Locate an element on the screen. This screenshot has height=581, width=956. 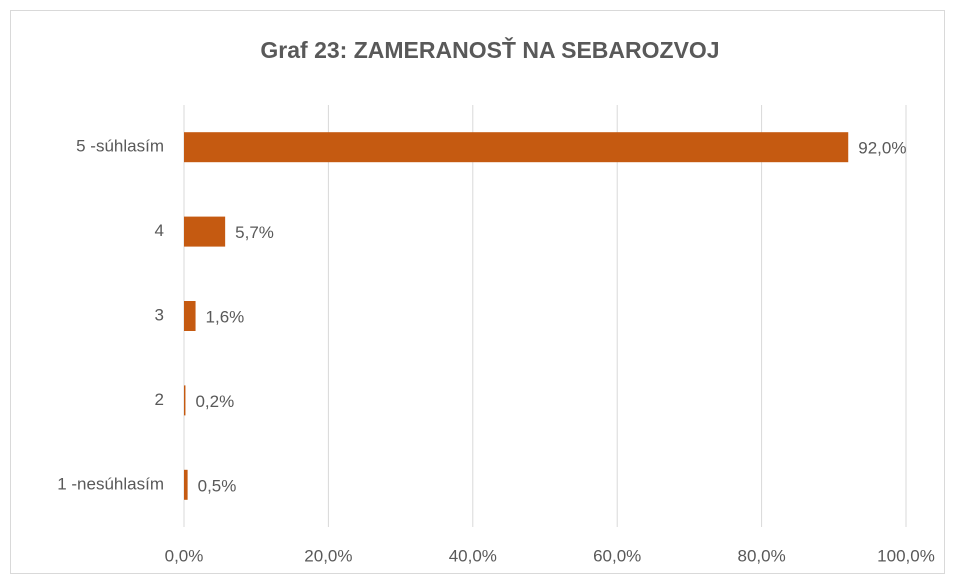
x-tick-label: 40,0% is located at coordinates (473, 555).